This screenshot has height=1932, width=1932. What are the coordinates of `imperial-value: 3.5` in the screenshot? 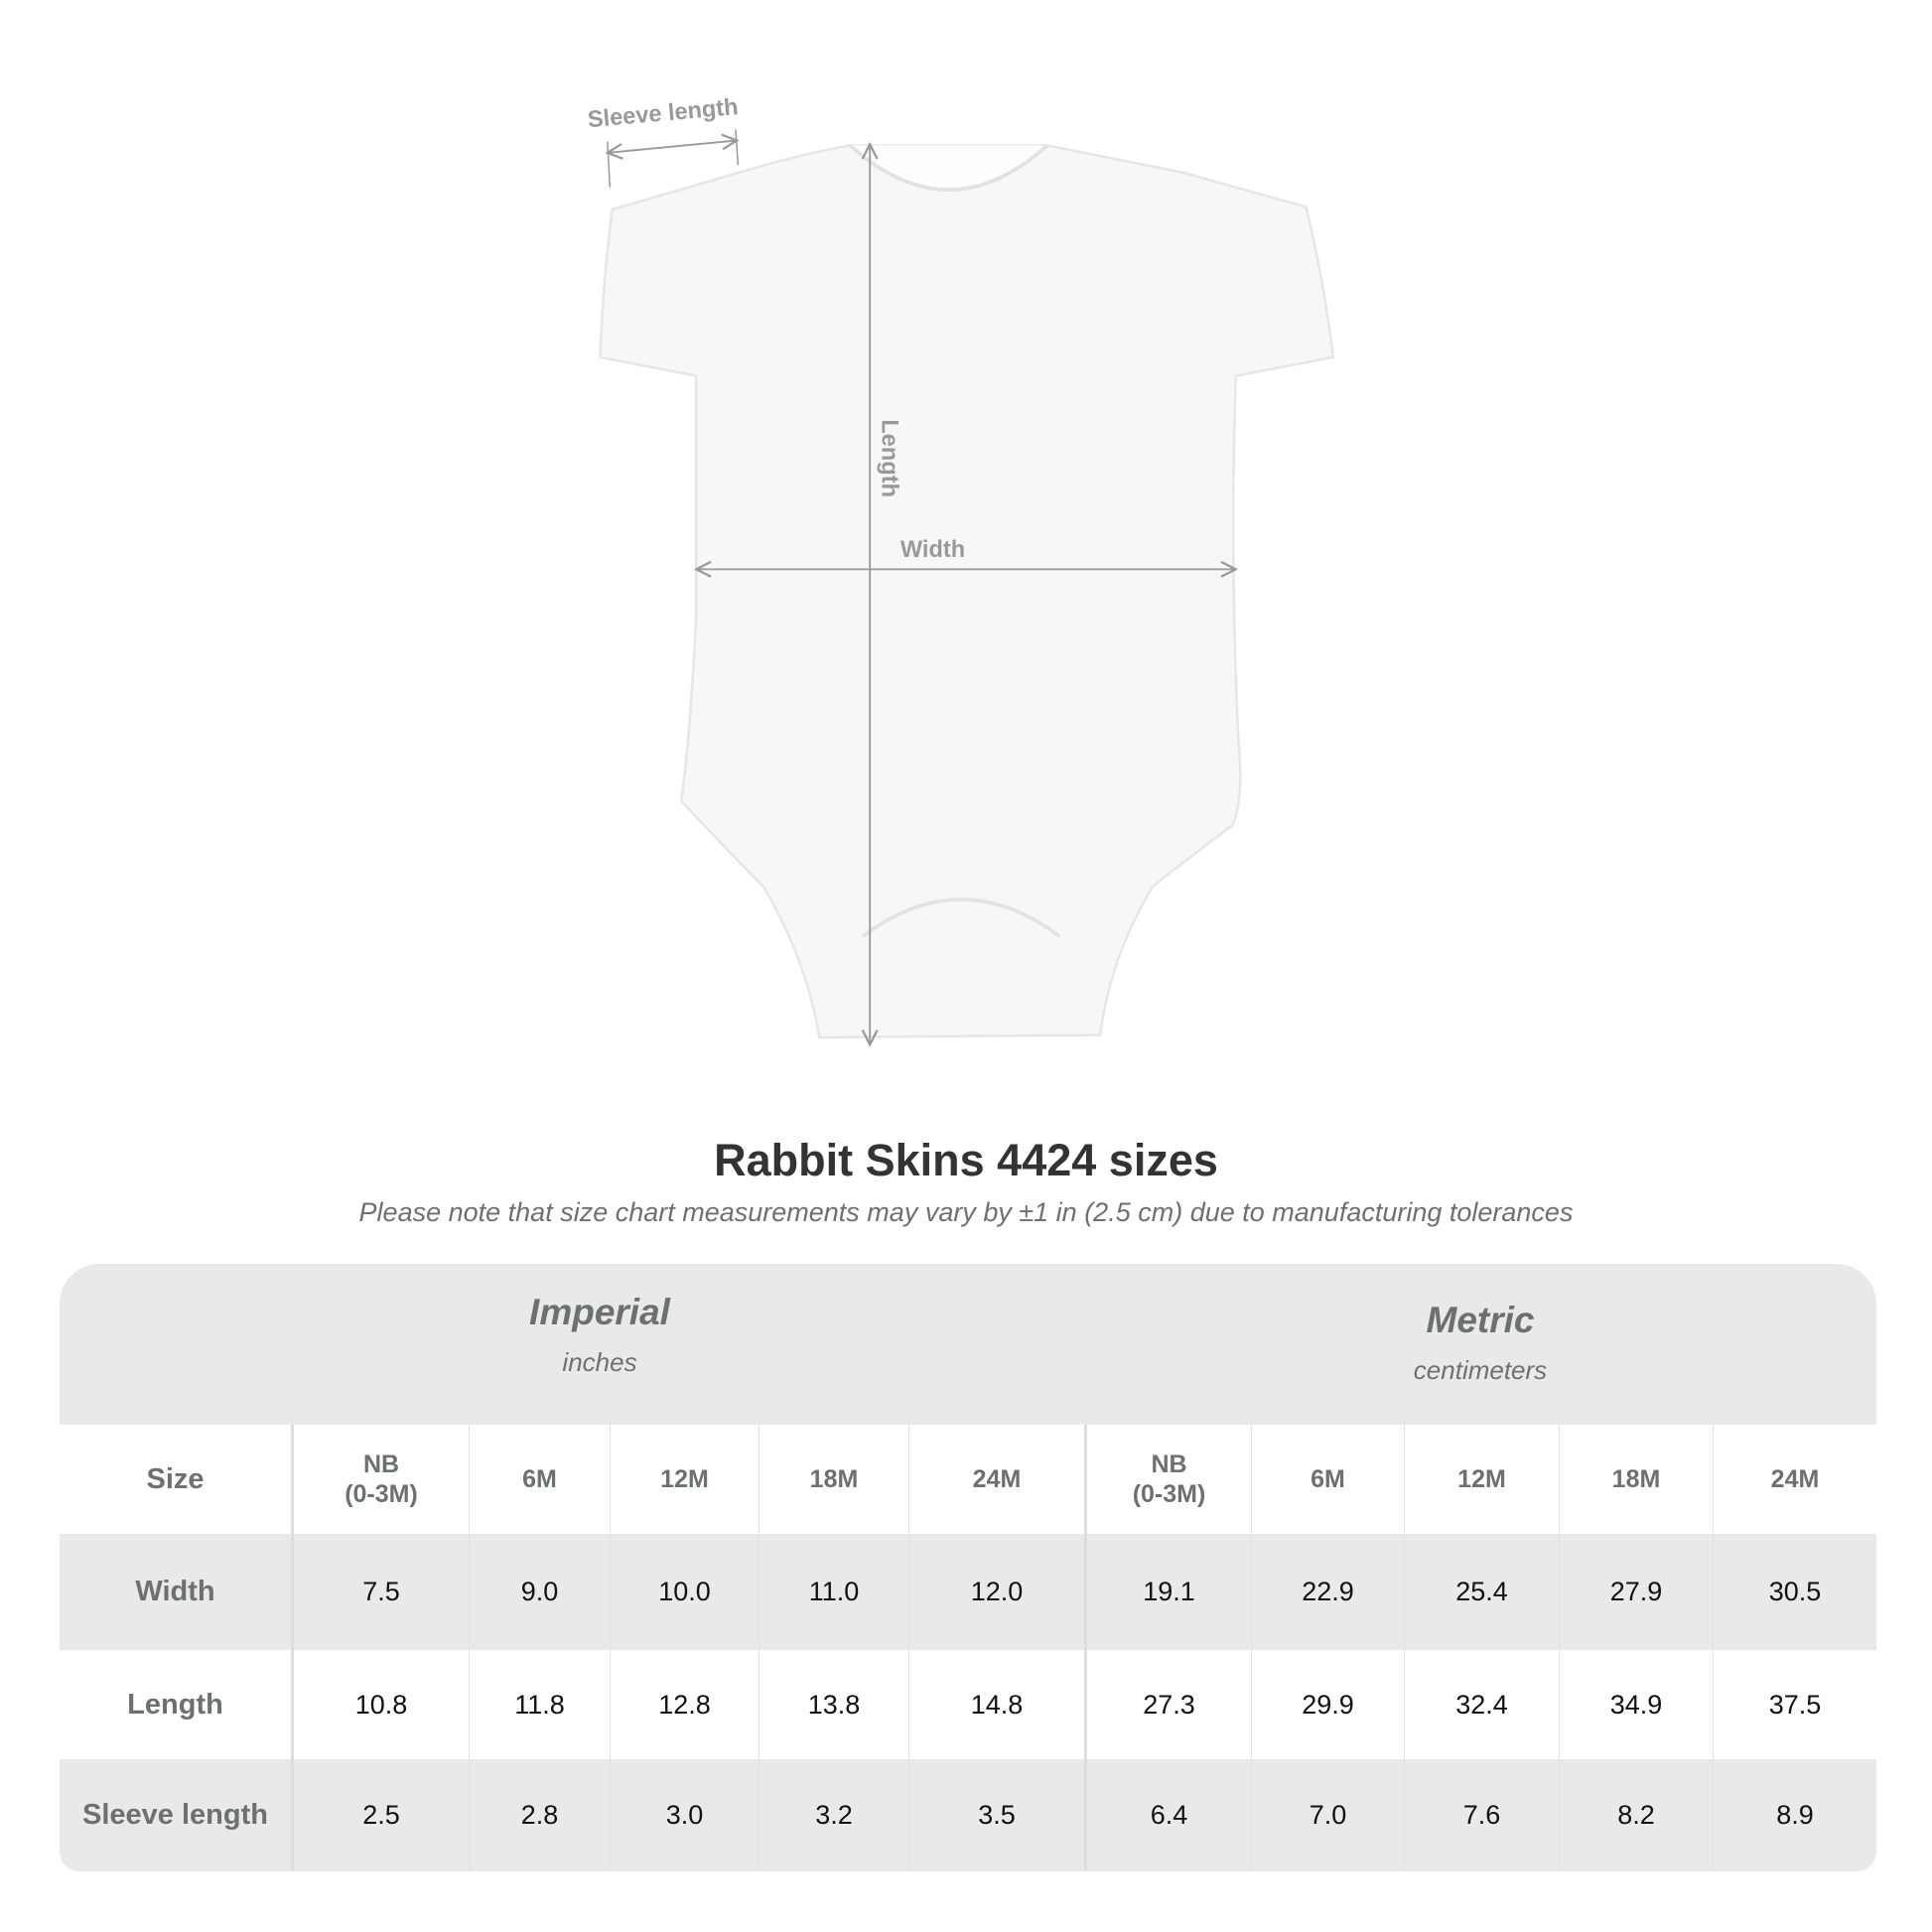 It's located at (996, 1815).